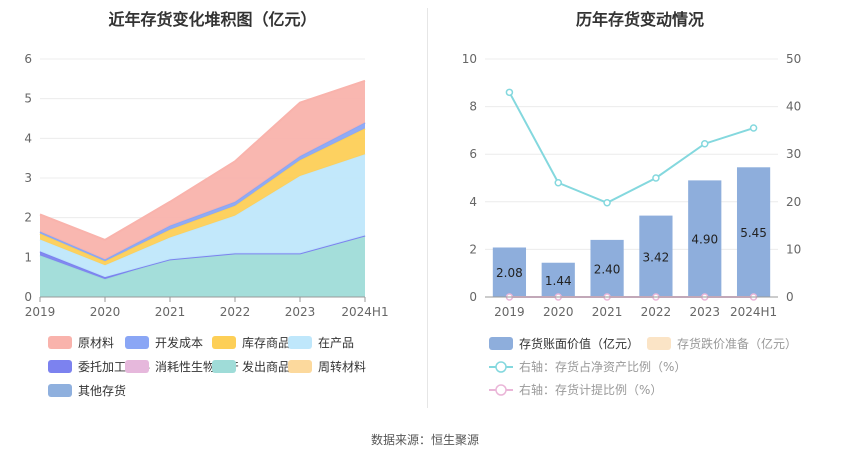 The width and height of the screenshot is (850, 459). Describe the element at coordinates (60, 366) in the screenshot. I see `legend-swatch-委托加工材料` at that location.